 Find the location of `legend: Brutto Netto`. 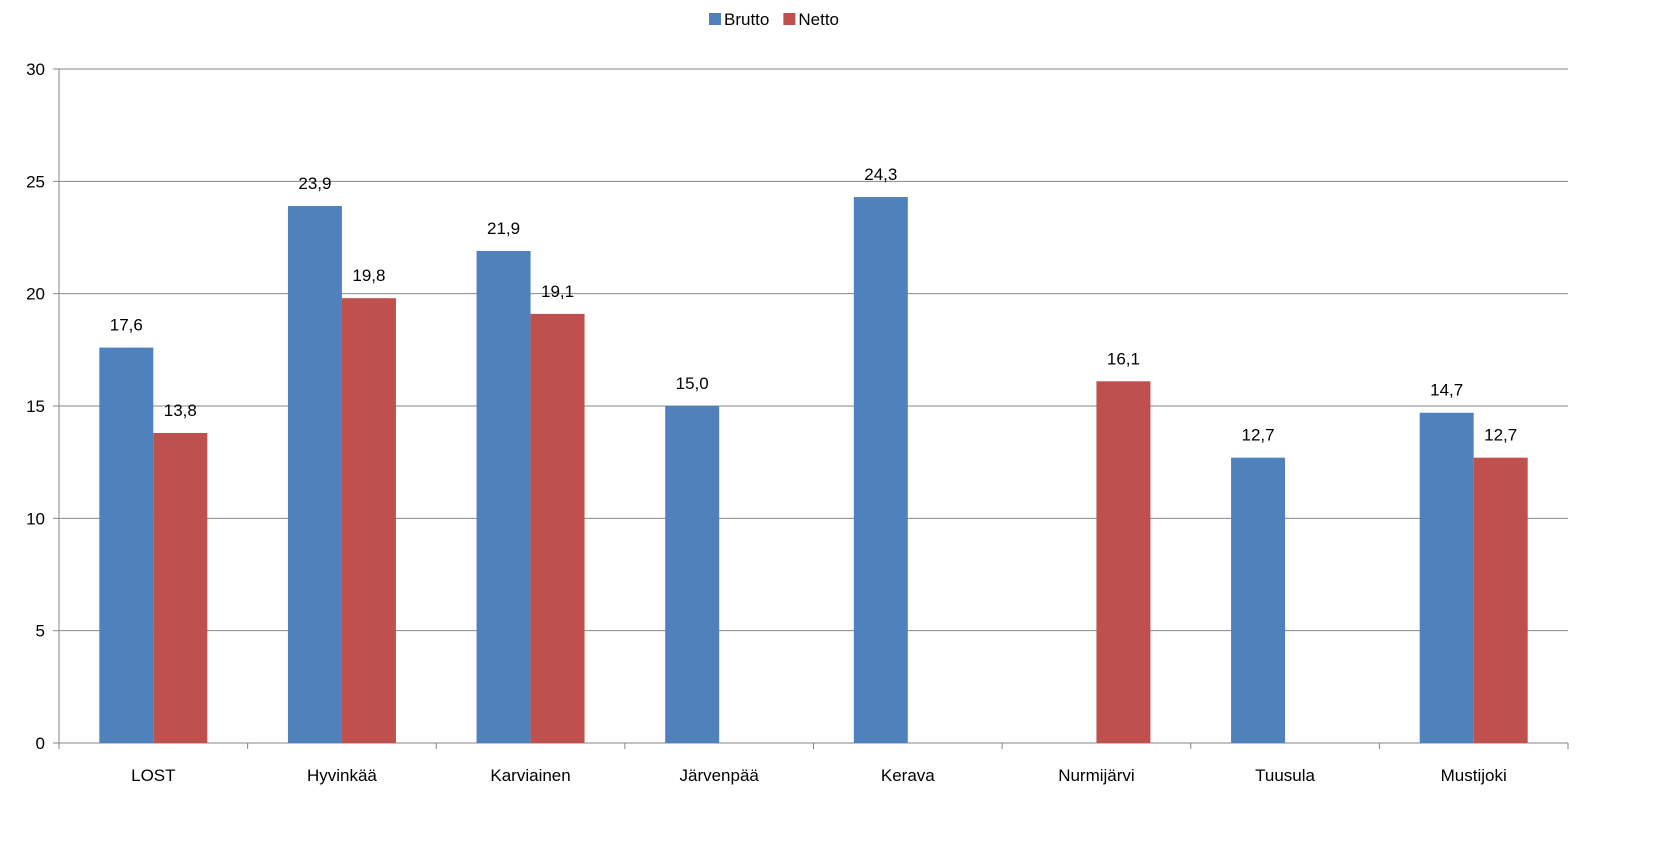

legend: Brutto Netto is located at coordinates (774, 19).